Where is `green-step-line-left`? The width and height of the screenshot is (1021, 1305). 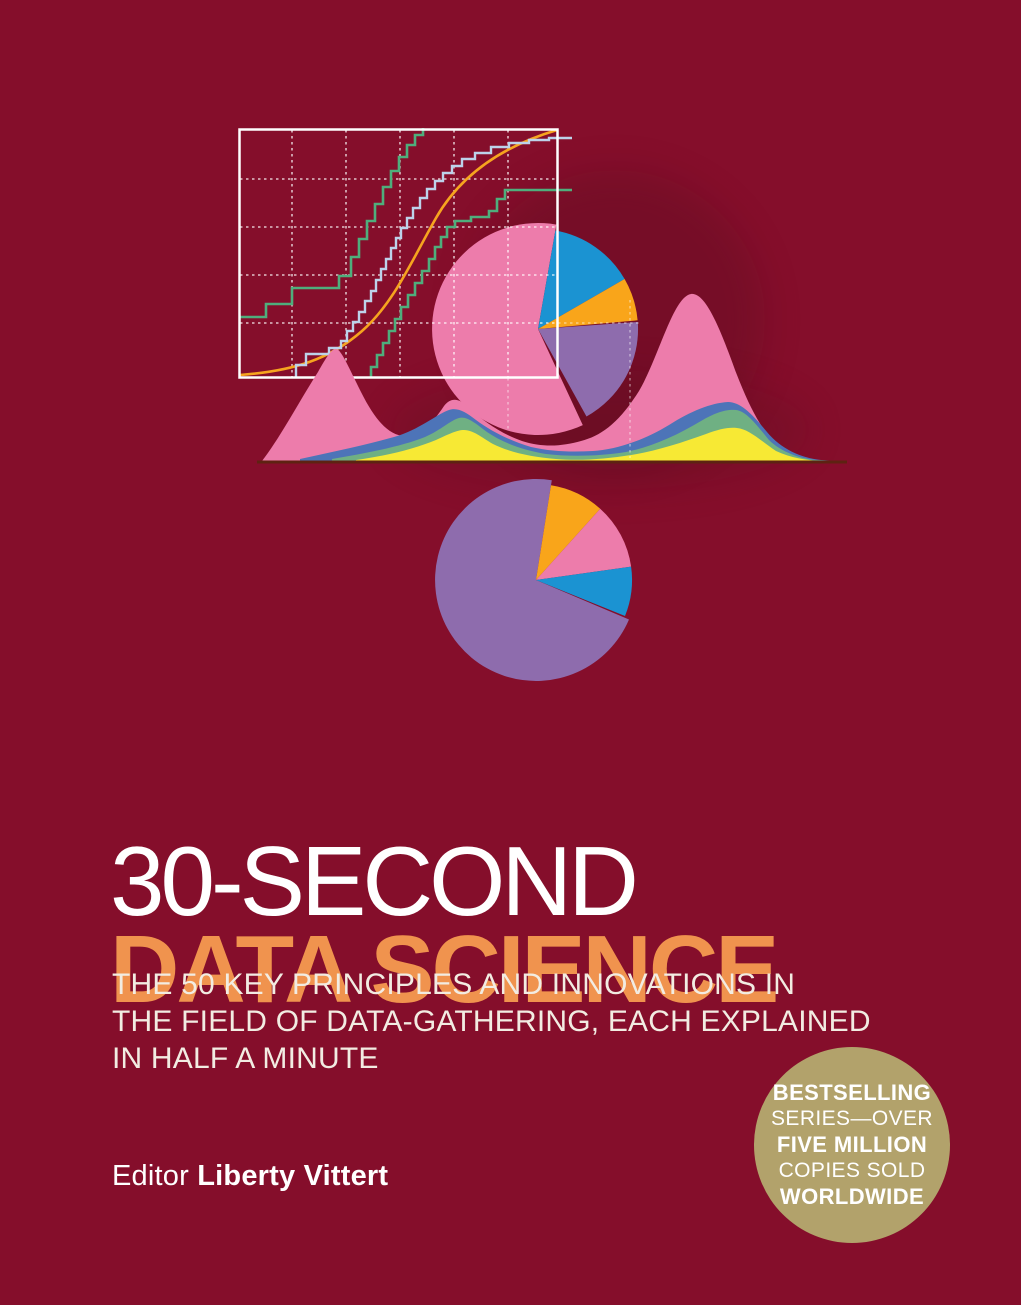 green-step-line-left is located at coordinates (332, 223).